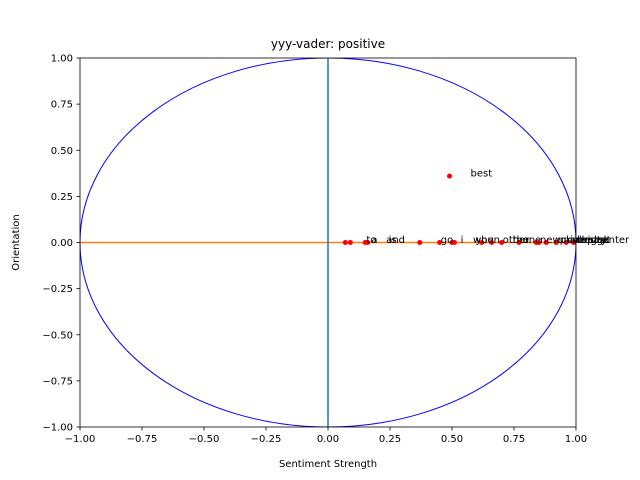 This screenshot has height=480, width=640. I want to click on point-label: and, so click(395, 240).